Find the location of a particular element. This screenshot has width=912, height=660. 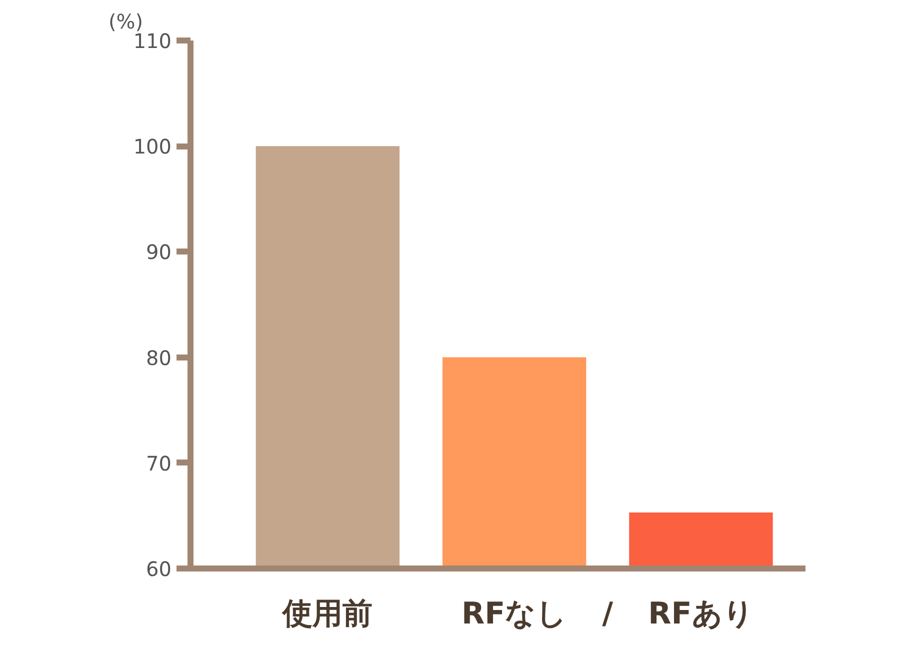

y-tick-label: 90 is located at coordinates (159, 252).